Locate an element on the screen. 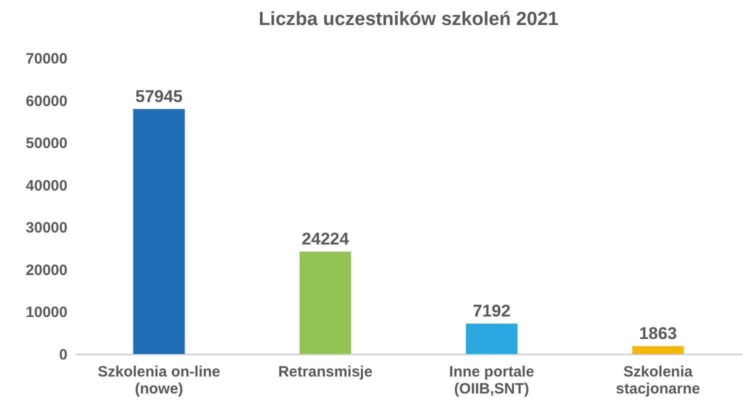 The image size is (750, 417). y-tick-label: 0 is located at coordinates (63, 355).